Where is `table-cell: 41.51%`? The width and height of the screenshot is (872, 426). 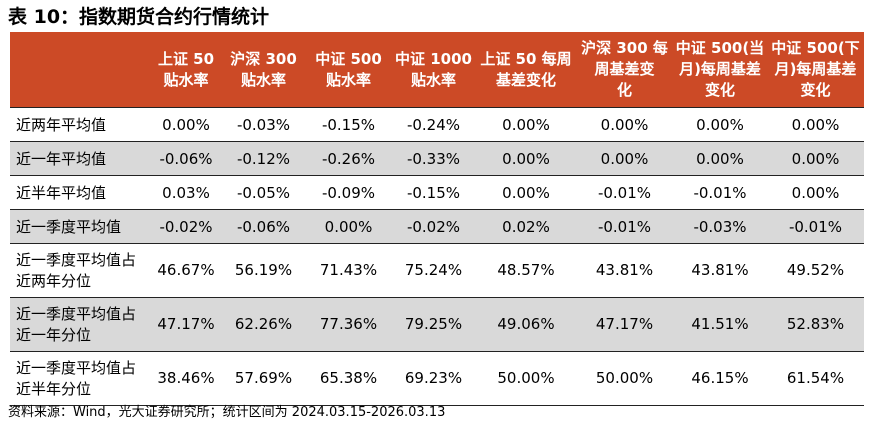
table-cell: 41.51% is located at coordinates (720, 324).